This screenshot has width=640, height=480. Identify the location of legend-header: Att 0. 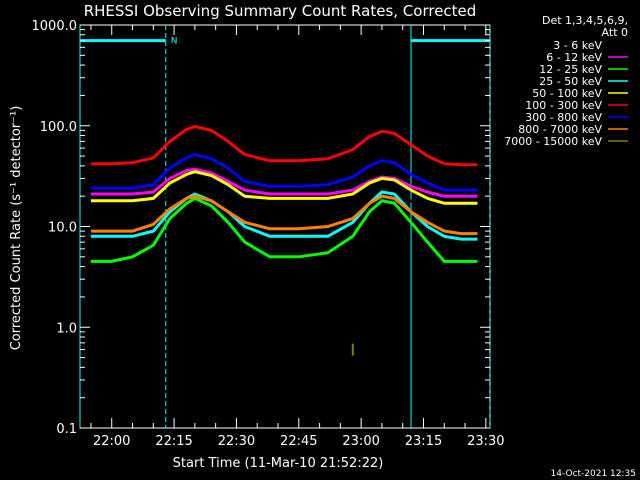
(615, 32).